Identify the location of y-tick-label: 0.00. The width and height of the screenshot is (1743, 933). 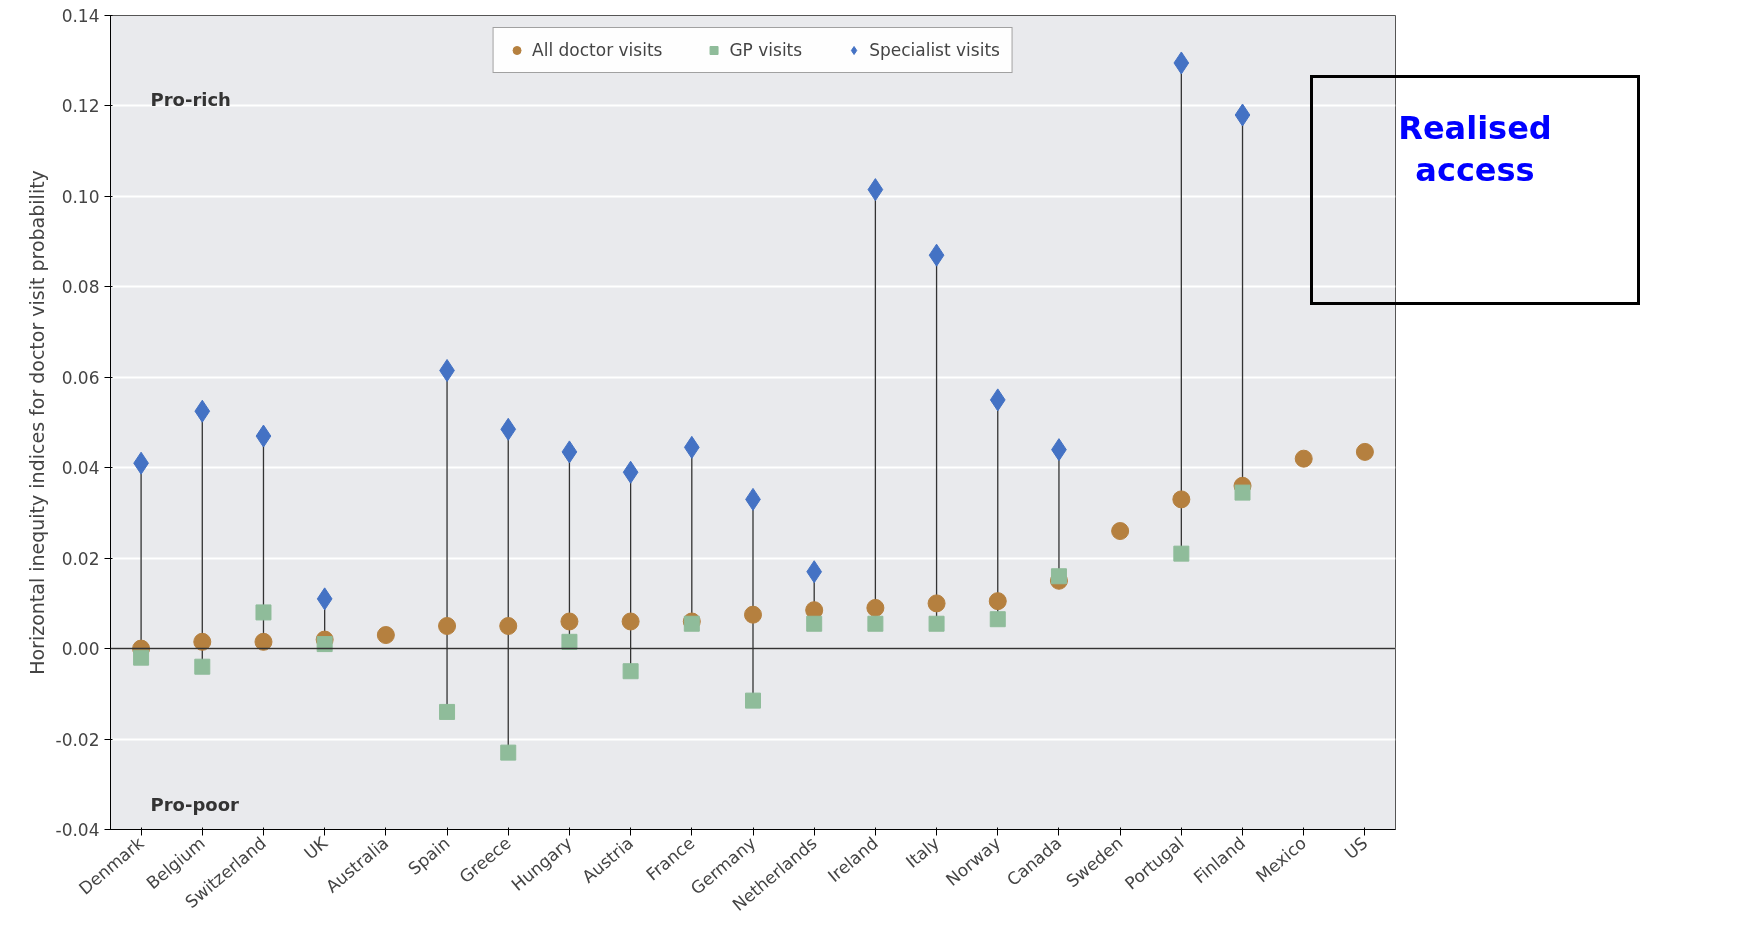
(80, 649).